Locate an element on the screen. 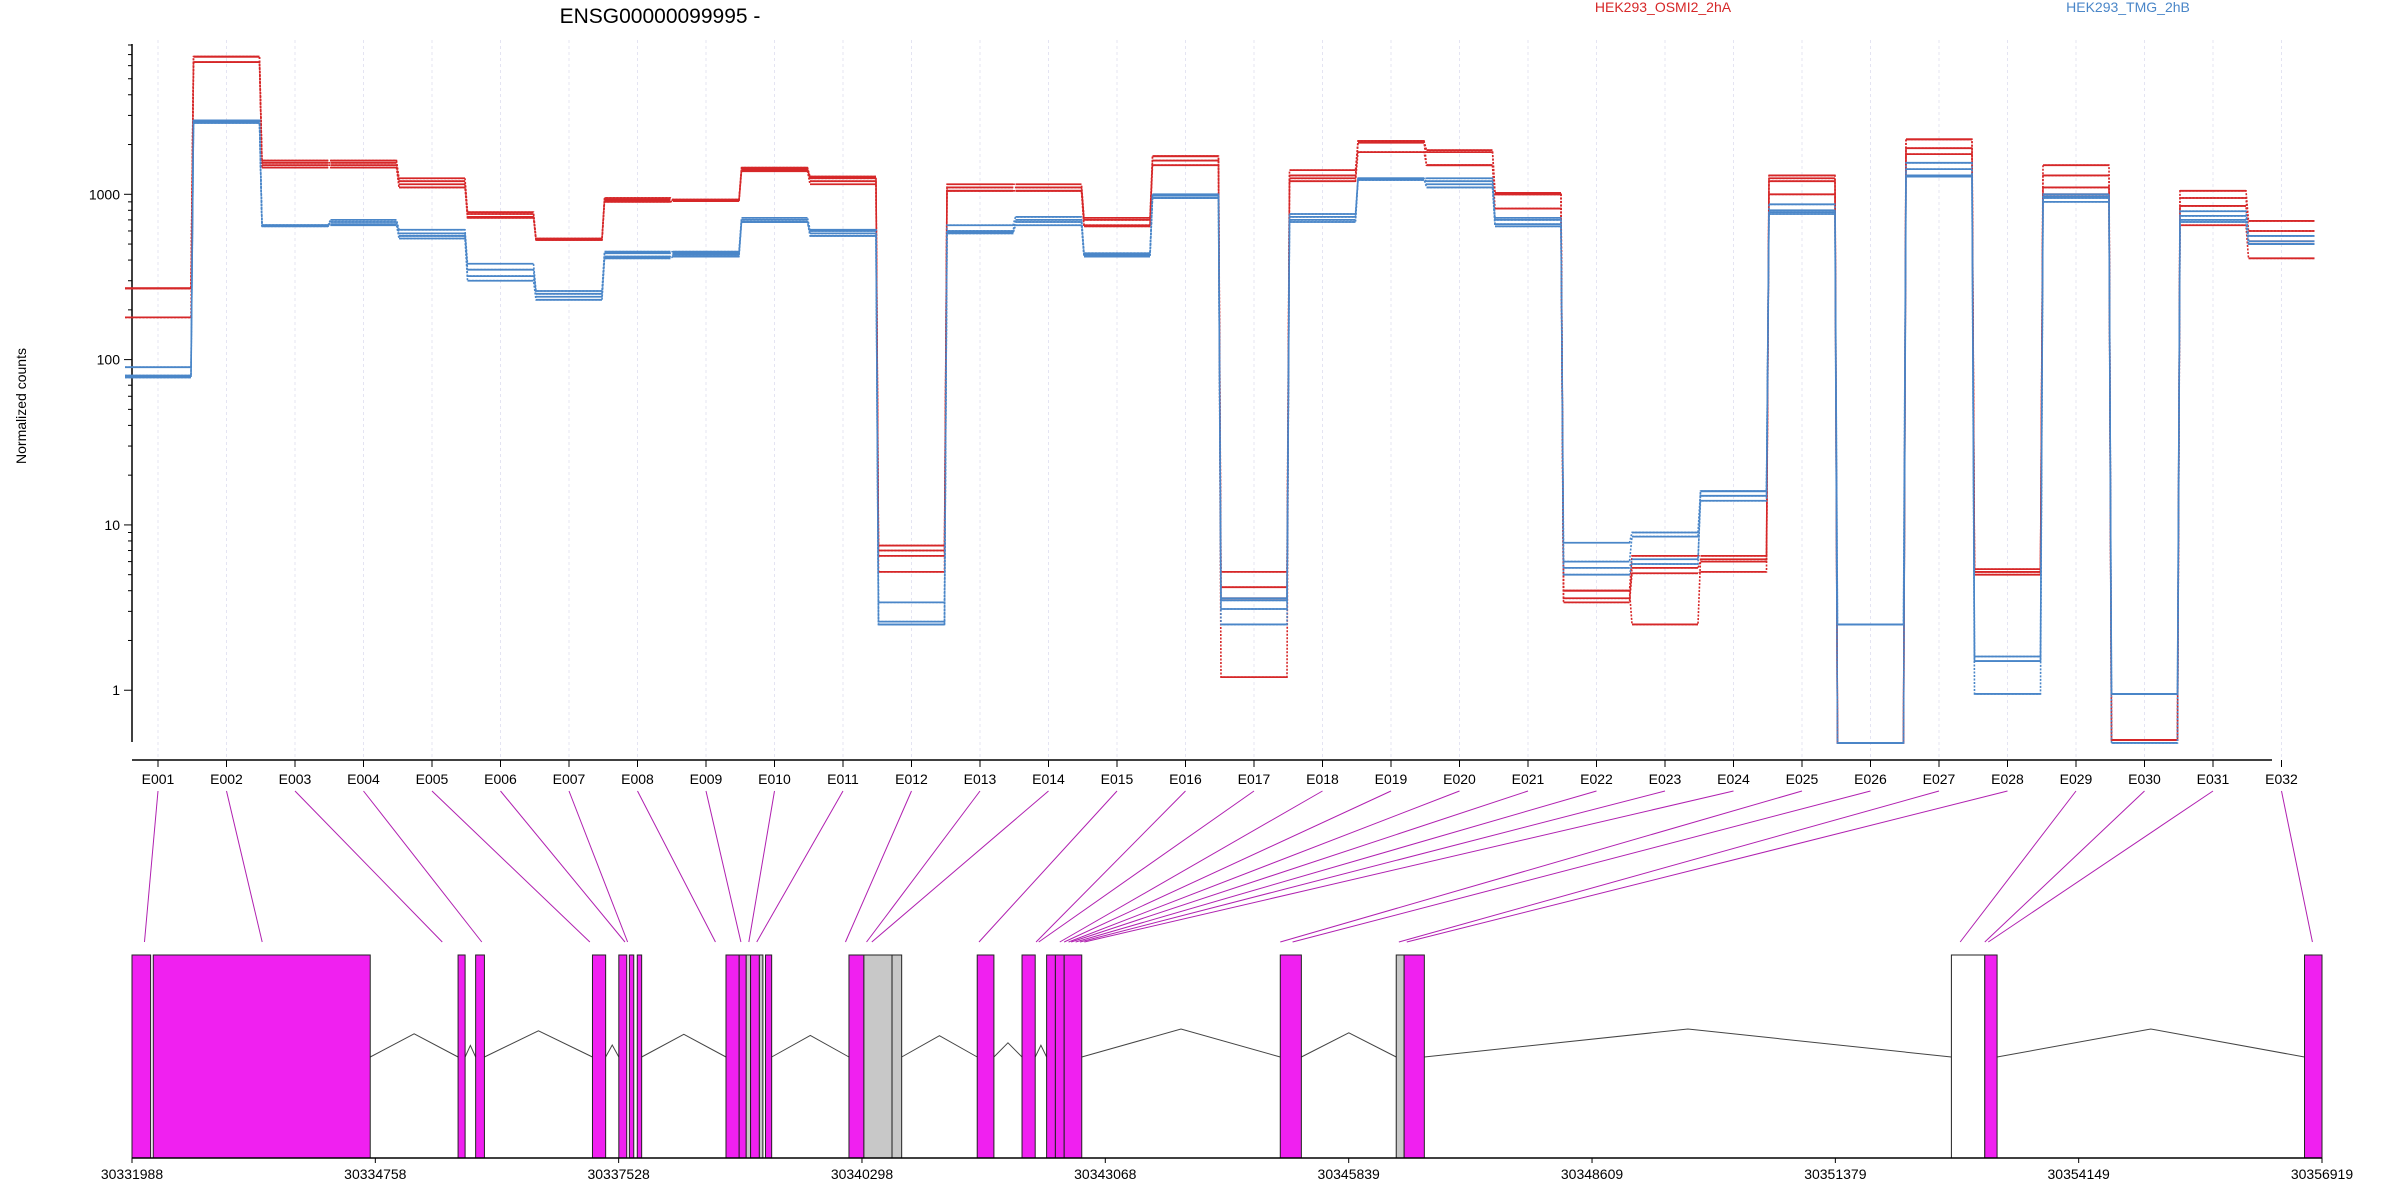  x-tick-label: E022 is located at coordinates (1596, 779).